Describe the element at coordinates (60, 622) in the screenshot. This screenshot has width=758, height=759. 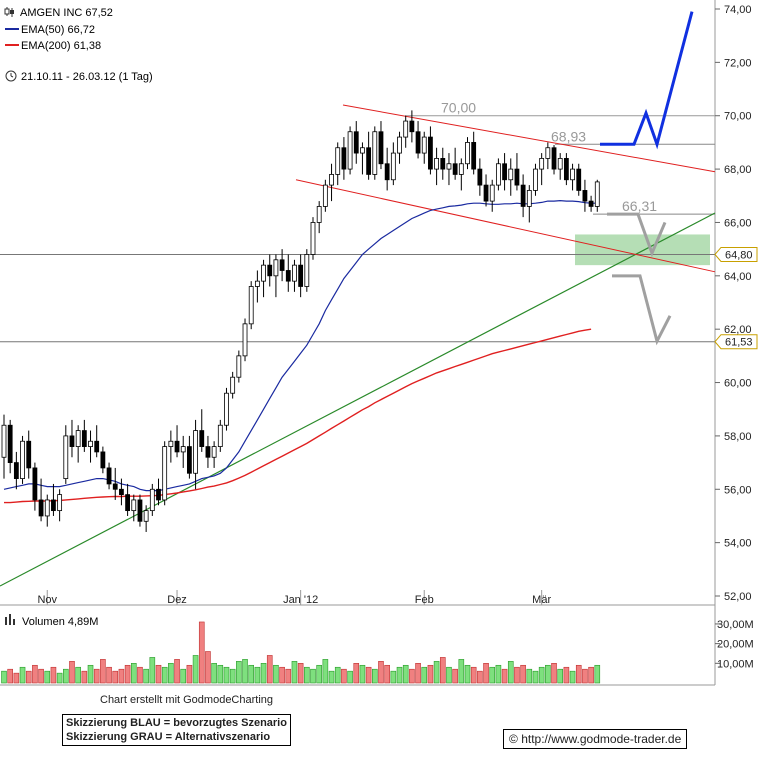
I see `volume-label: Volumen 4,89M` at that location.